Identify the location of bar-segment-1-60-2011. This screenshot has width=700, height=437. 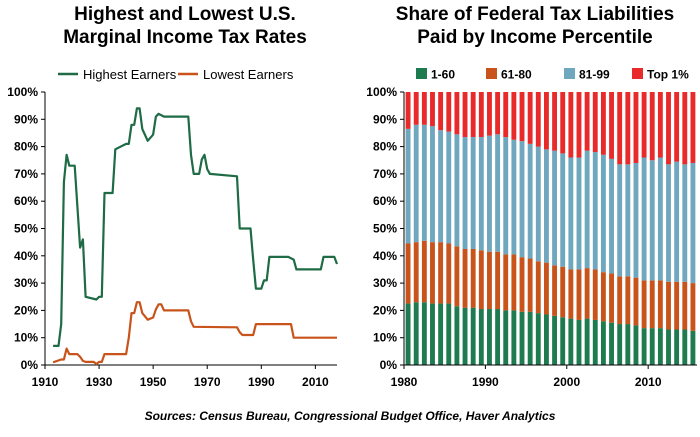
(660, 346).